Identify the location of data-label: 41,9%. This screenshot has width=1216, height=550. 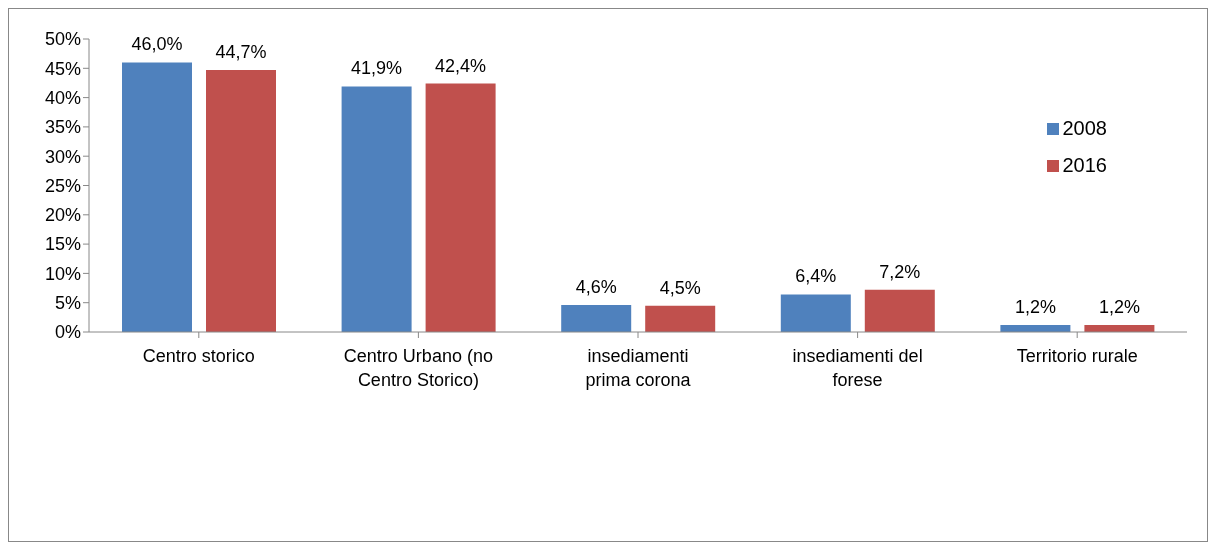
(377, 68).